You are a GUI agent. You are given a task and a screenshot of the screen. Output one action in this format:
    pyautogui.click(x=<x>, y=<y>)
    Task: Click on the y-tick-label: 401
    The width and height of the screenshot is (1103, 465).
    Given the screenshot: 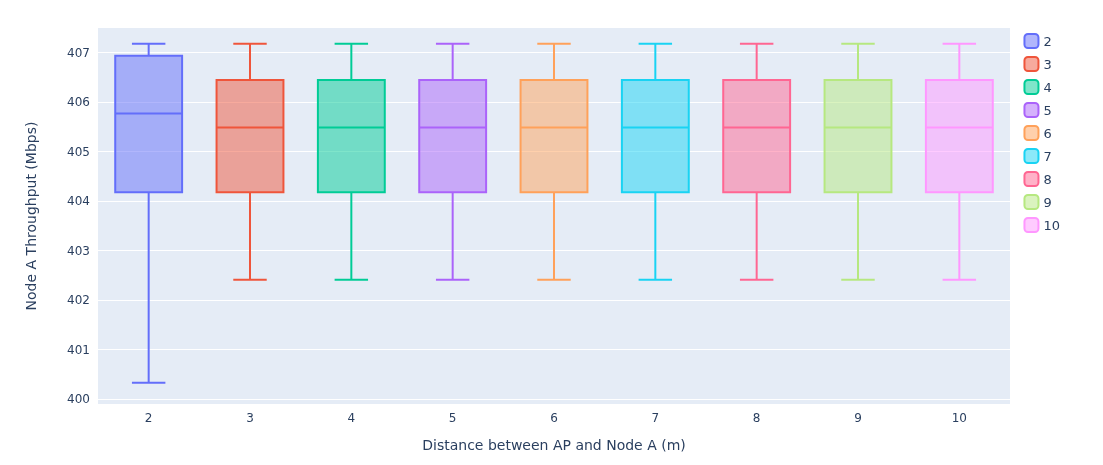 What is the action you would take?
    pyautogui.click(x=78, y=349)
    